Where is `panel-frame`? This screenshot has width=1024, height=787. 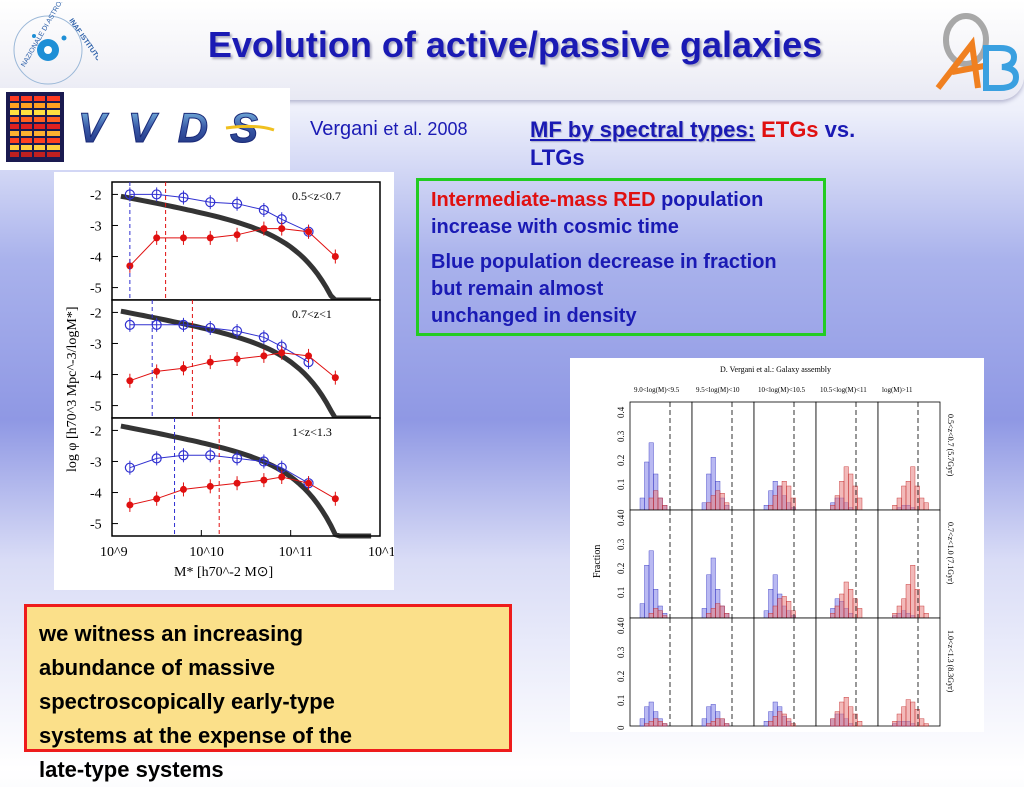 panel-frame is located at coordinates (246, 477).